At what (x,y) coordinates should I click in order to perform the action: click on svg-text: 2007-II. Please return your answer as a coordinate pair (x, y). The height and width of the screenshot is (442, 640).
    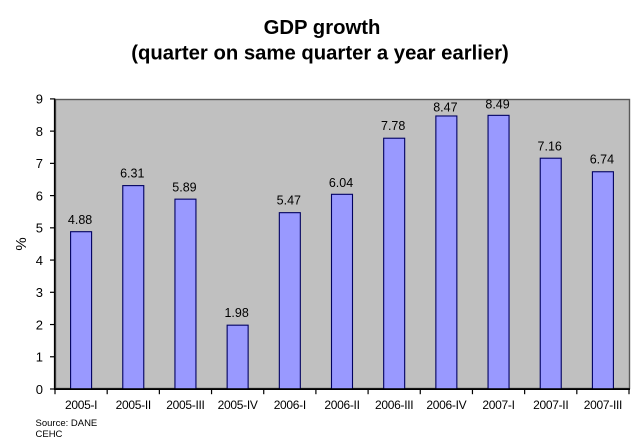
    Looking at the image, I should click on (550, 405).